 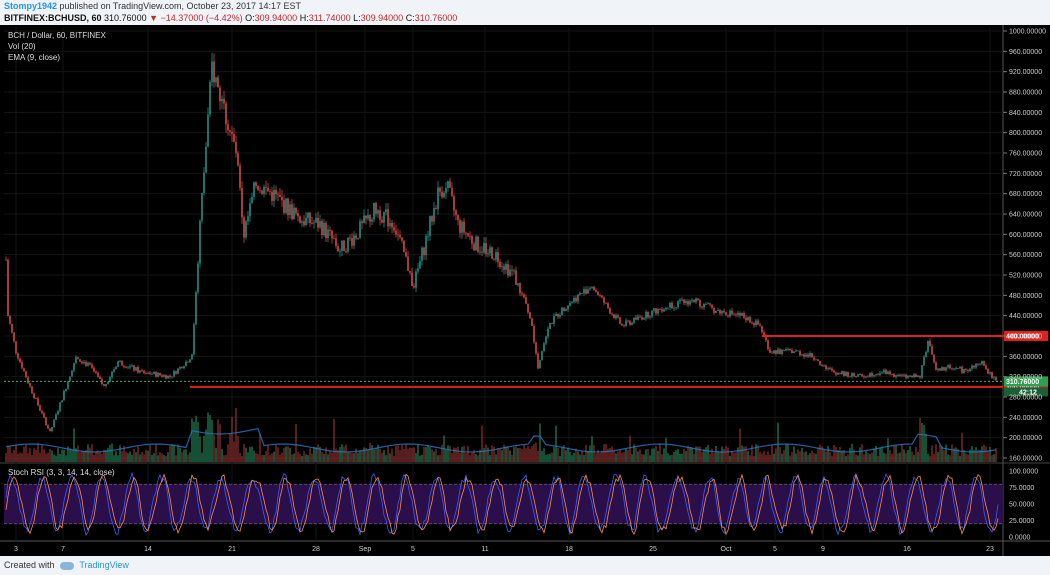 What do you see at coordinates (31, 6) in the screenshot?
I see `author-link: Stompy1942` at bounding box center [31, 6].